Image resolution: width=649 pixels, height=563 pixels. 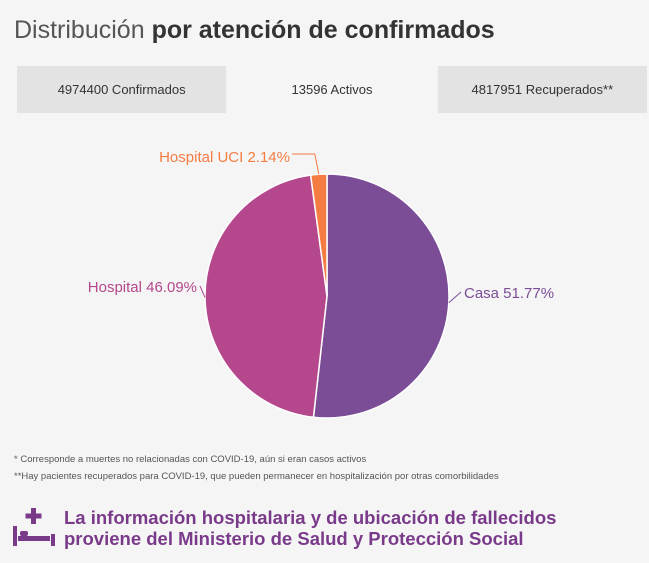 I want to click on hospital-bed-icon, so click(x=34, y=527).